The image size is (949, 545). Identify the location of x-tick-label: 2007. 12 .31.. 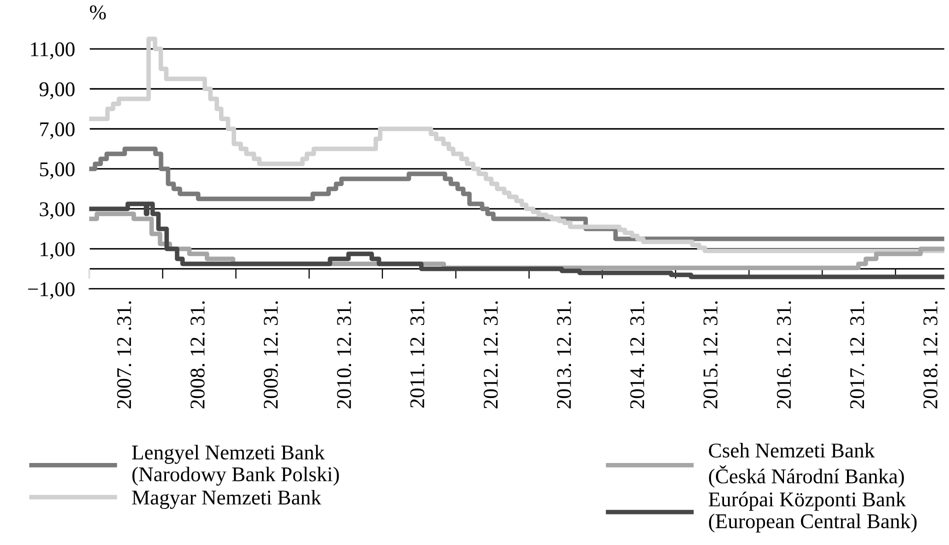
(124, 354).